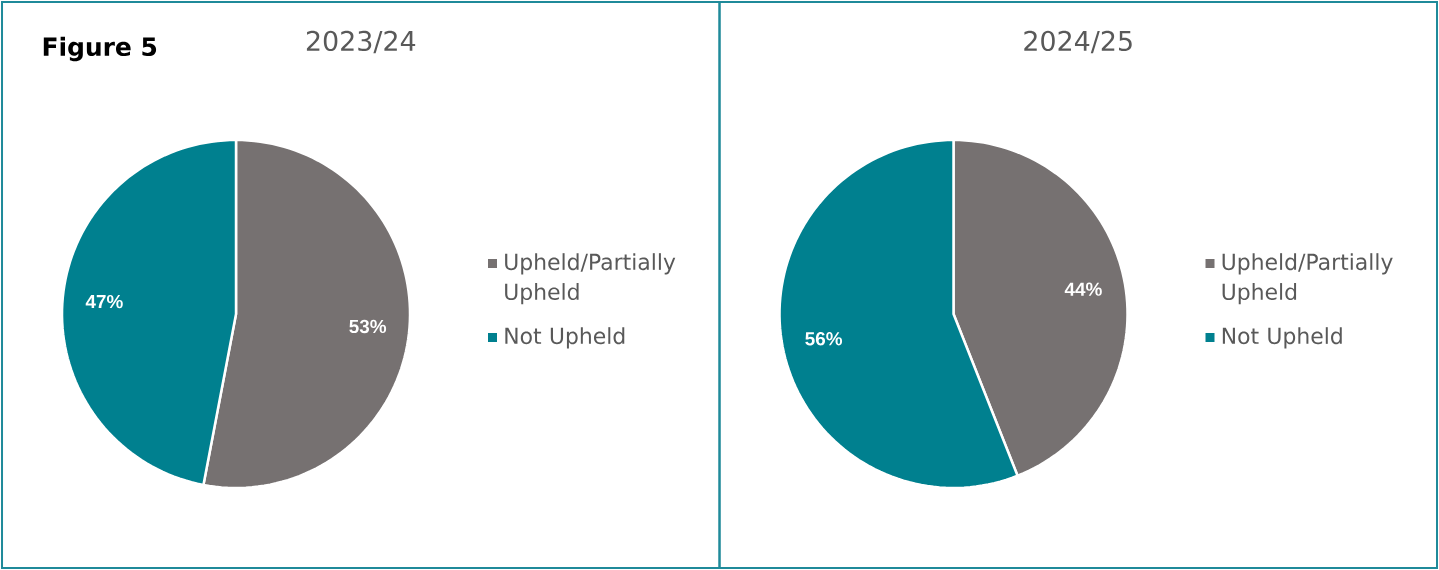 This screenshot has width=1439, height=570. I want to click on data-label: 44%, so click(1083, 289).